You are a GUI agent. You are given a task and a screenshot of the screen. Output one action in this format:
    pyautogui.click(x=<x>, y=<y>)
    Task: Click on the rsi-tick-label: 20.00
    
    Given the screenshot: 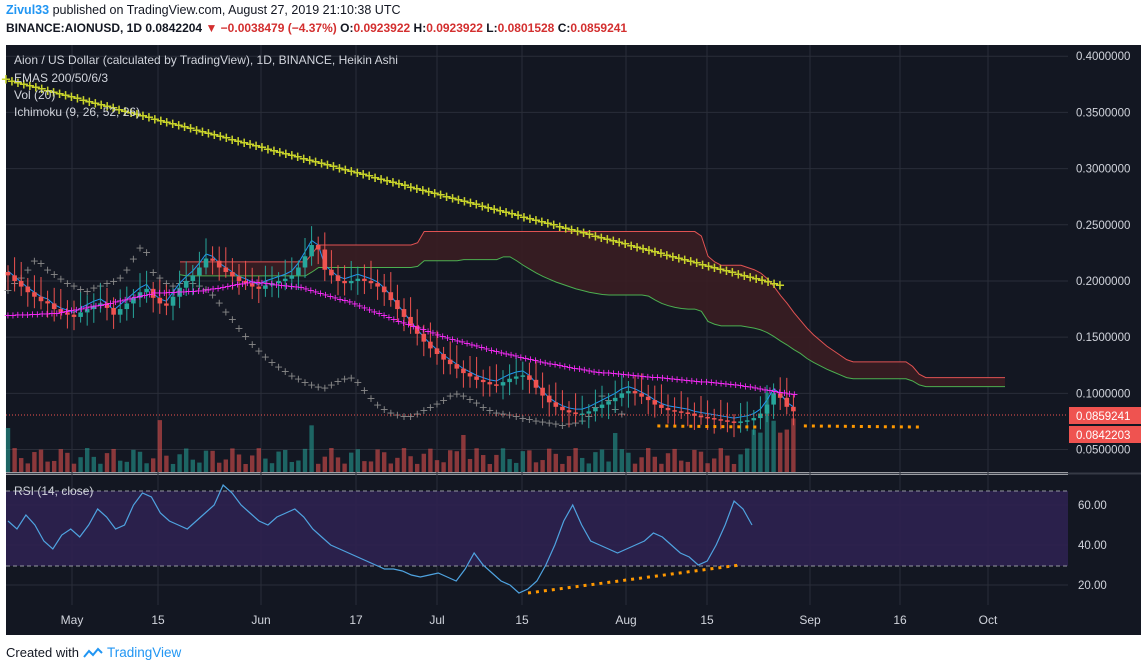 What is the action you would take?
    pyautogui.click(x=1092, y=586)
    